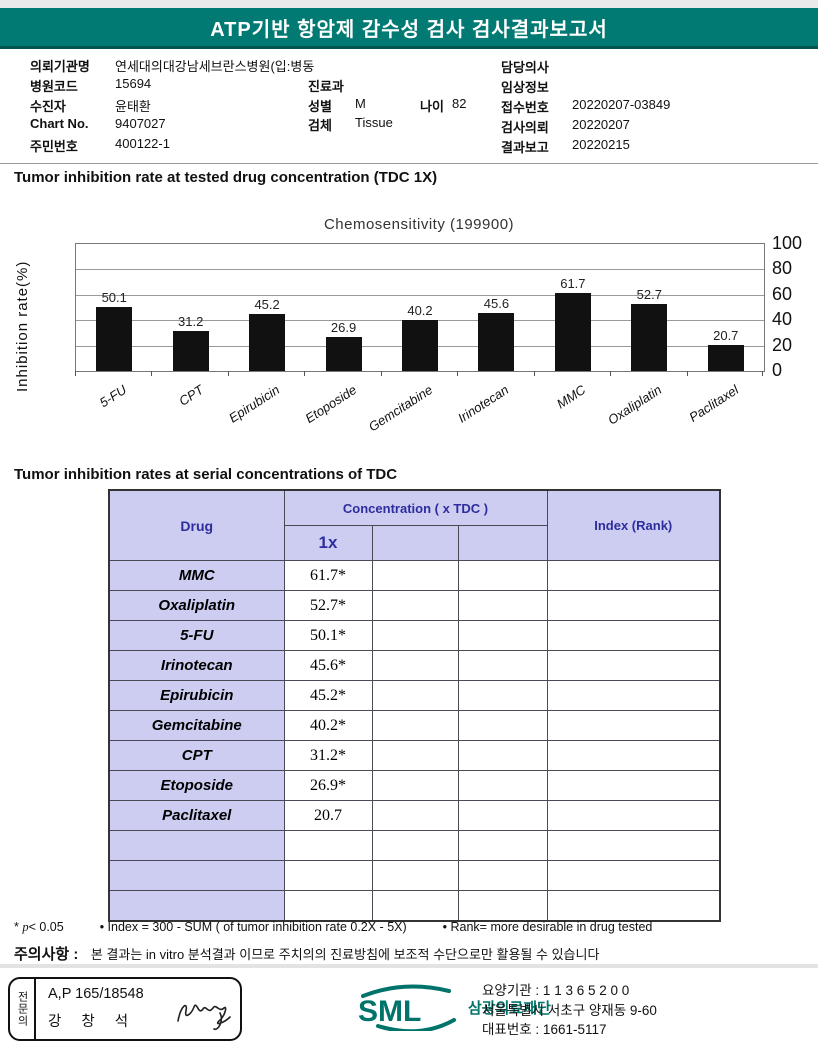 This screenshot has width=818, height=1044. I want to click on chart-y-tick: 20, so click(782, 344).